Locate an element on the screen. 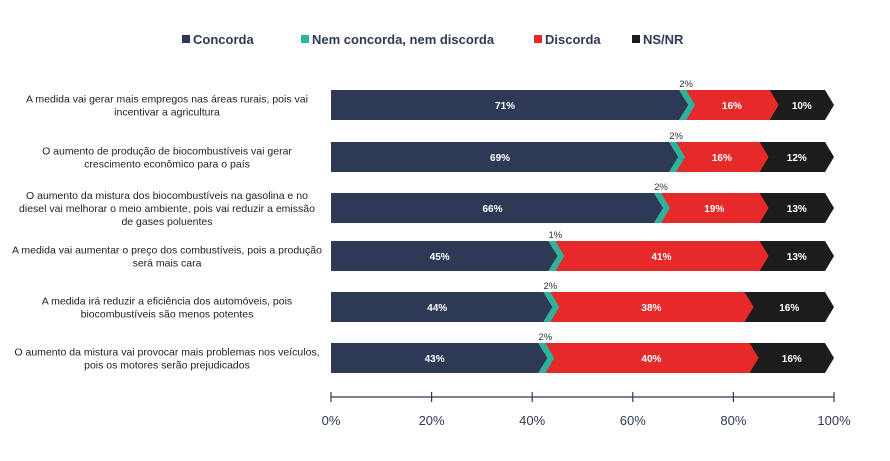  data-label-concorda: 44% is located at coordinates (437, 308).